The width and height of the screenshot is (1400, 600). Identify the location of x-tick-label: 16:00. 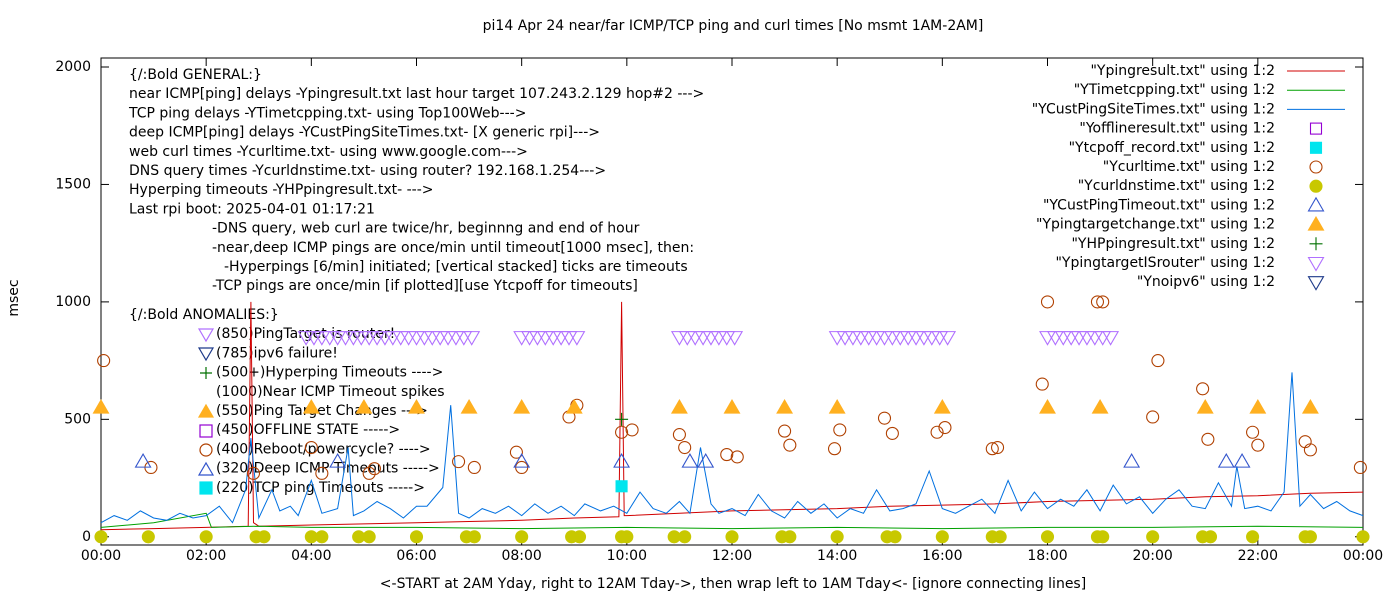
(942, 556).